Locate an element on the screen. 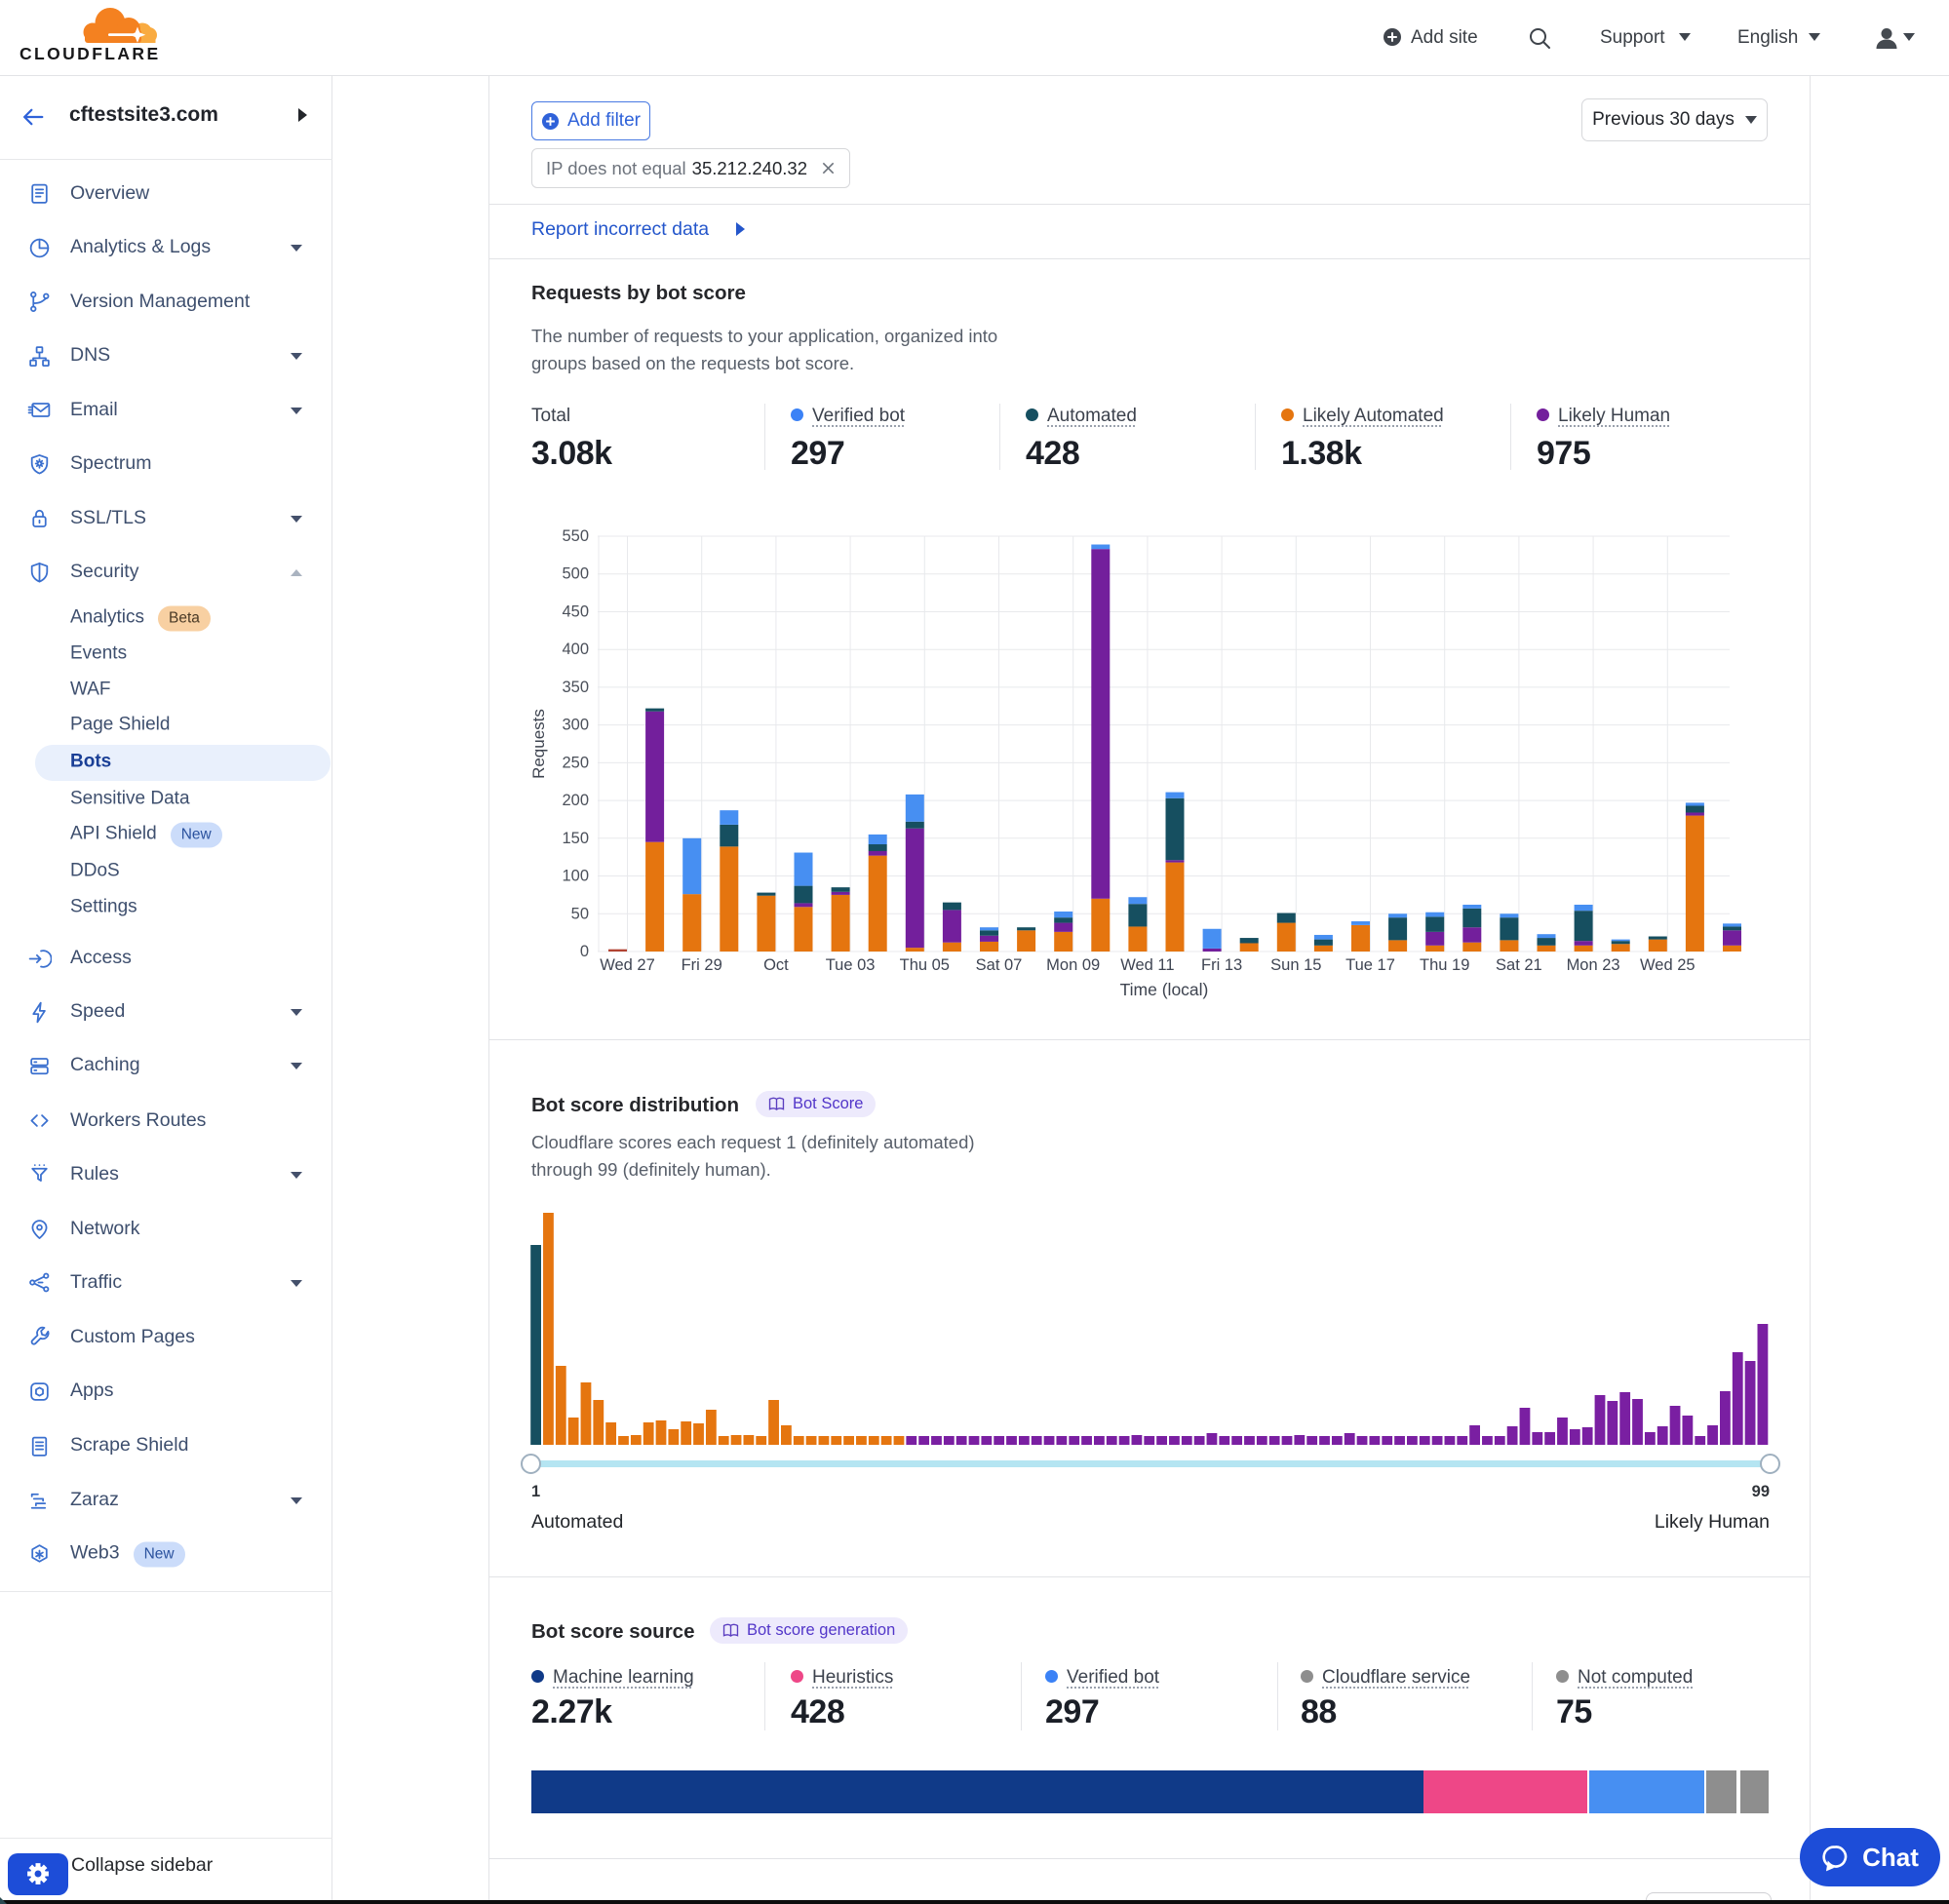 This screenshot has width=1949, height=1904. svg-text: Fri 13 is located at coordinates (1221, 965).